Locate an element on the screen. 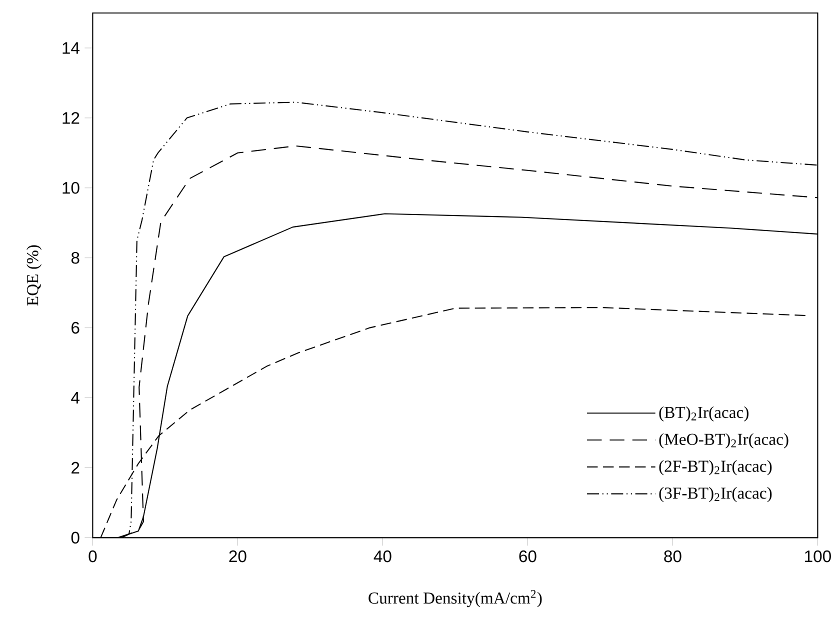  y-tick-label: 12 is located at coordinates (71, 118).